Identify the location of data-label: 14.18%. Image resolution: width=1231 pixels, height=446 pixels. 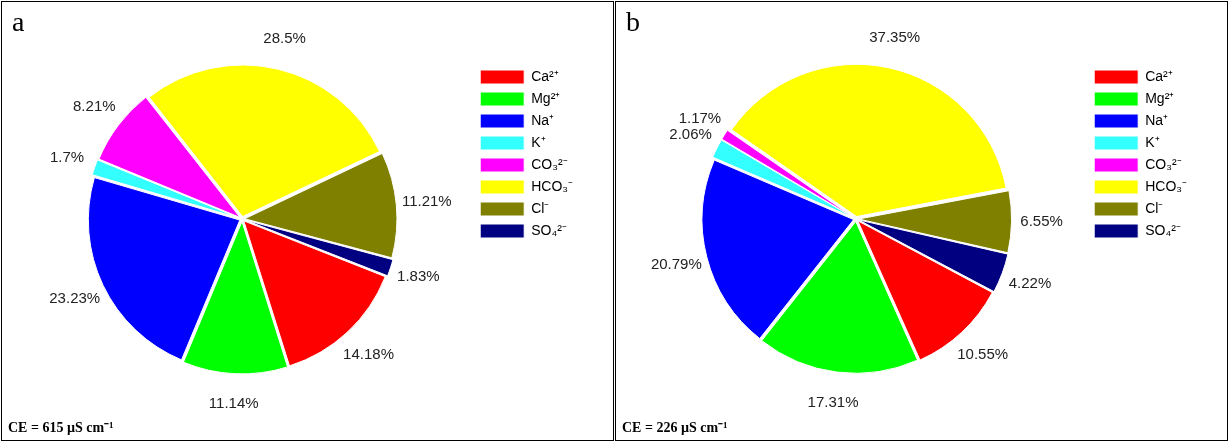
(368, 353).